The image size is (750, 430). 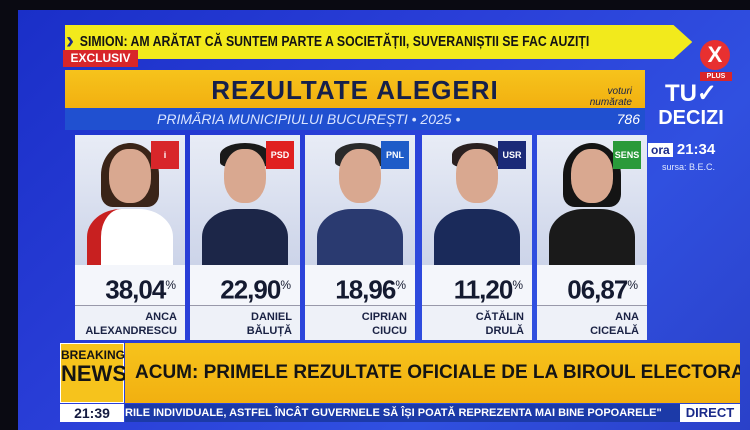 I want to click on votes-label: voturi numărate, so click(x=596, y=97).